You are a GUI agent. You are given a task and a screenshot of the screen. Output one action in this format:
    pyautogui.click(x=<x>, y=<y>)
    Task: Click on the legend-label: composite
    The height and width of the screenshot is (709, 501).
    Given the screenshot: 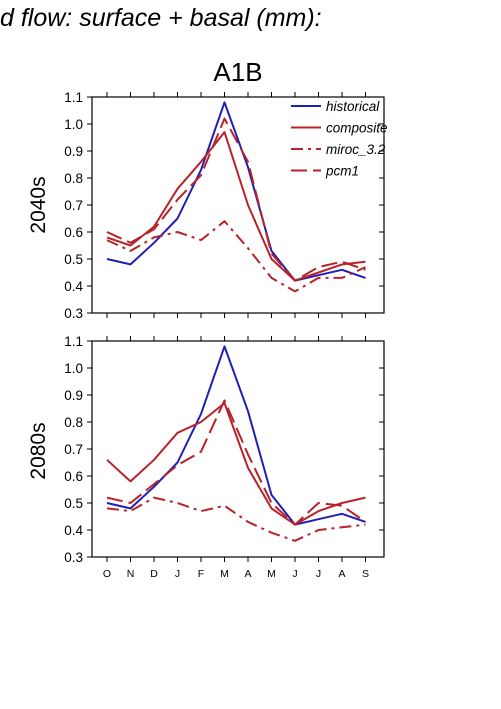 What is the action you would take?
    pyautogui.click(x=357, y=128)
    